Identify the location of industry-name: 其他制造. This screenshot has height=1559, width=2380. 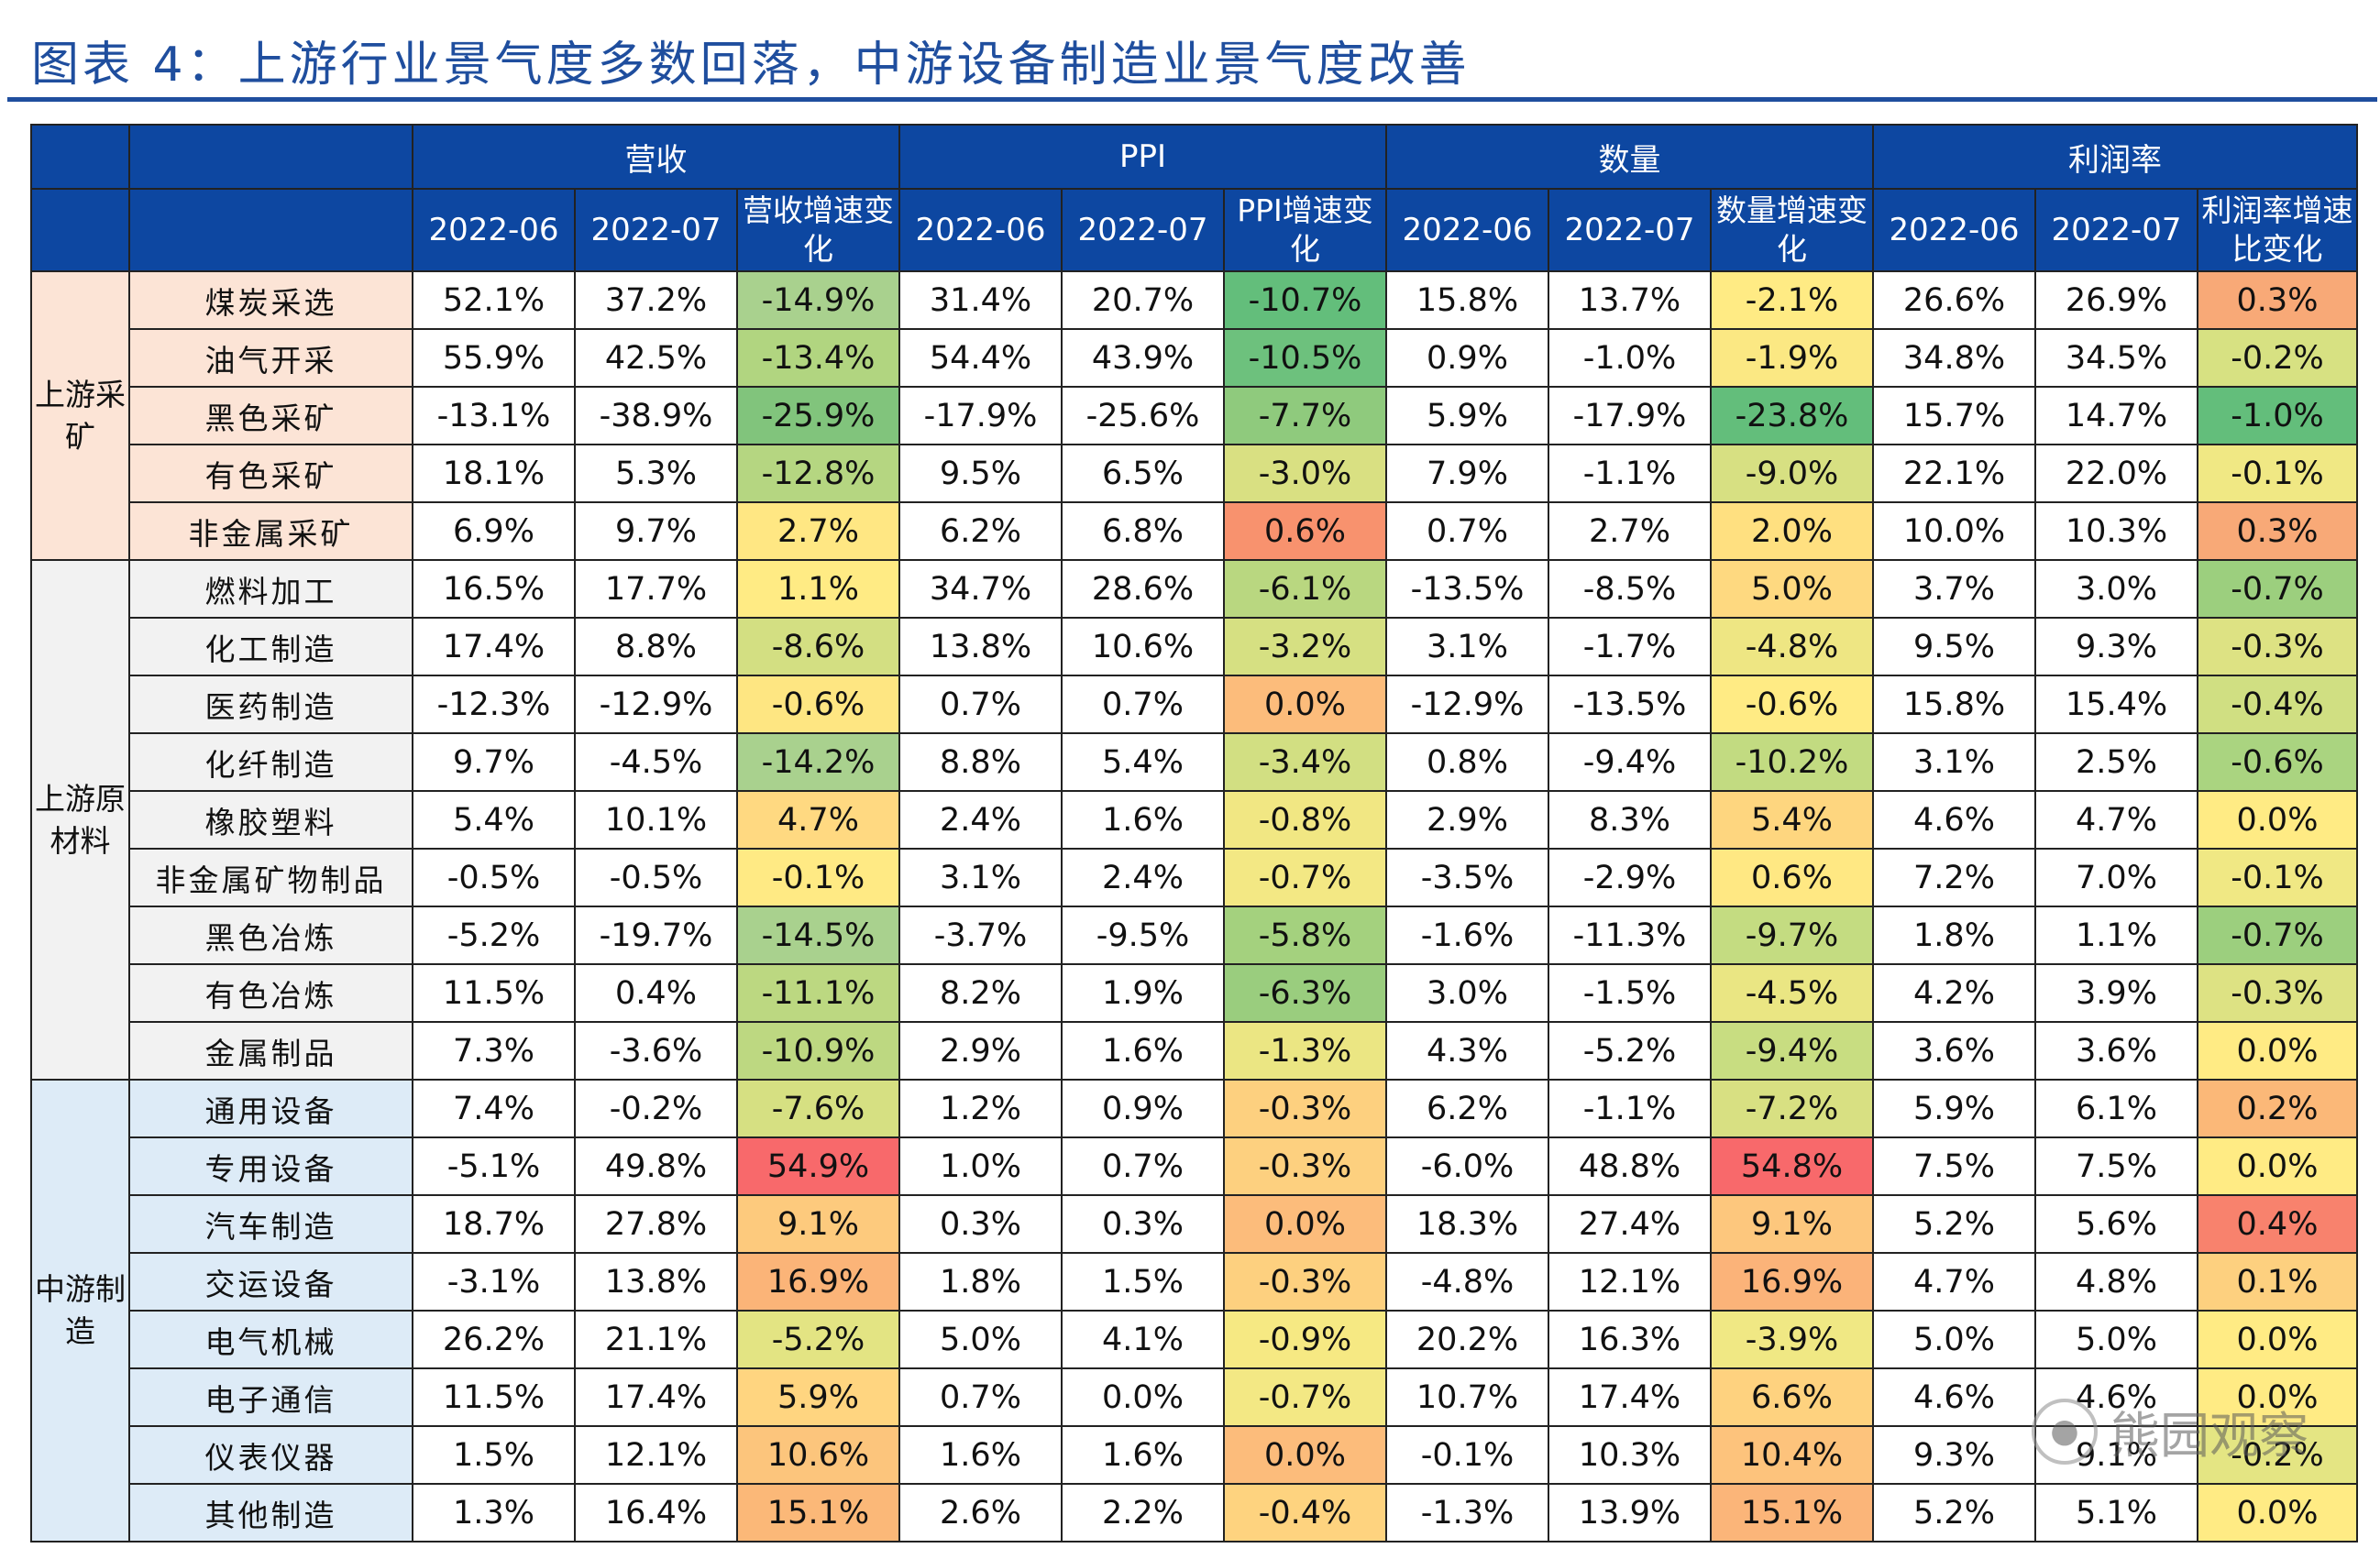
(270, 1513).